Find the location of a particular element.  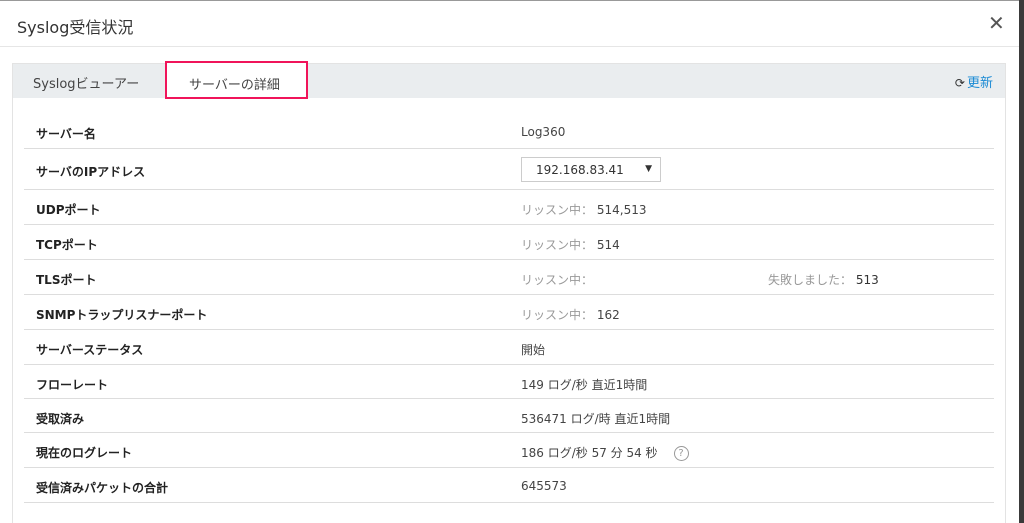

window-edge is located at coordinates (1021, 261).